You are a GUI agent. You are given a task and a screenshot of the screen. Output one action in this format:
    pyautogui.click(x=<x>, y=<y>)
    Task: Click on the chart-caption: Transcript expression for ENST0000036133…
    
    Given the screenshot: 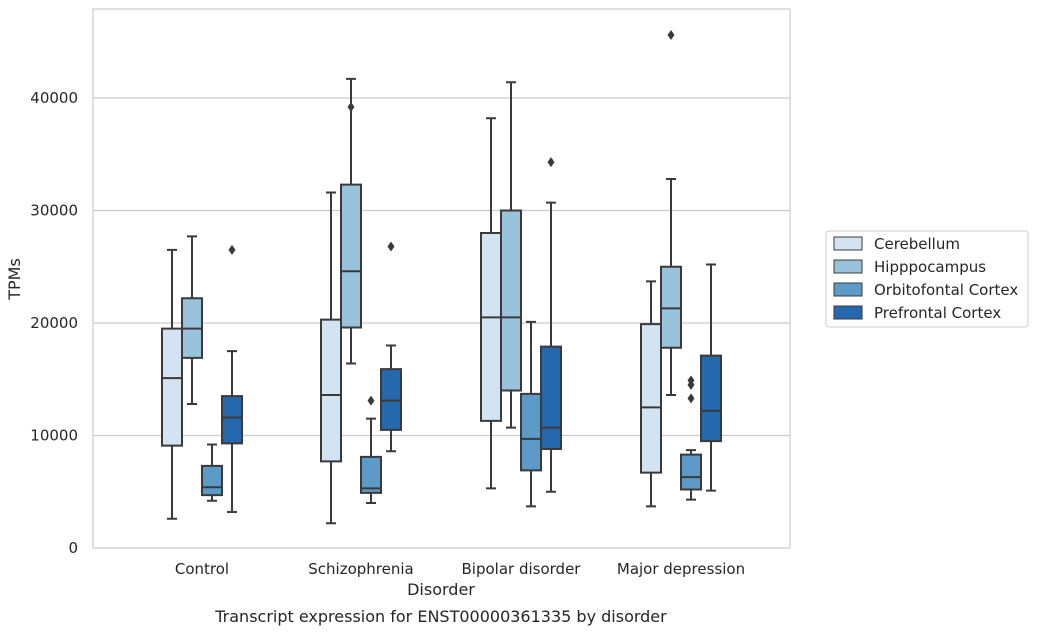 What is the action you would take?
    pyautogui.click(x=440, y=616)
    